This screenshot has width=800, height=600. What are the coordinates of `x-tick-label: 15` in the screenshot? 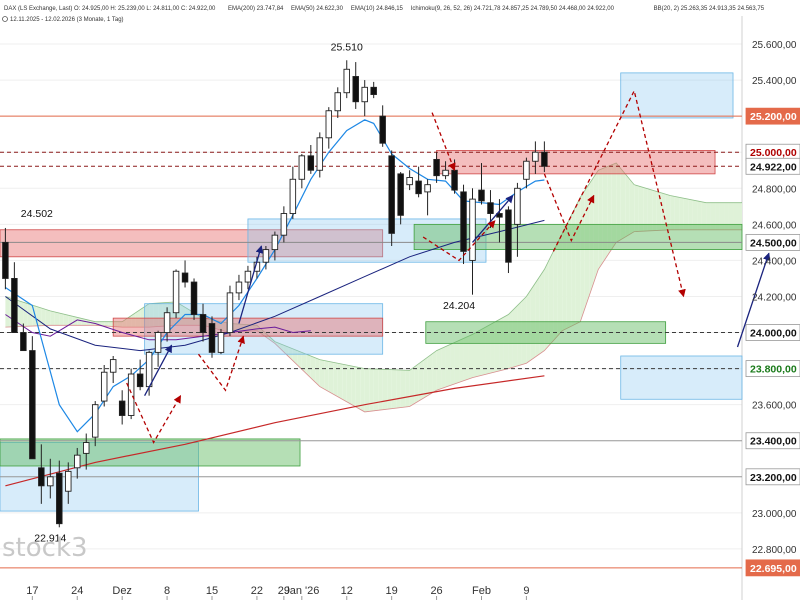 It's located at (212, 591).